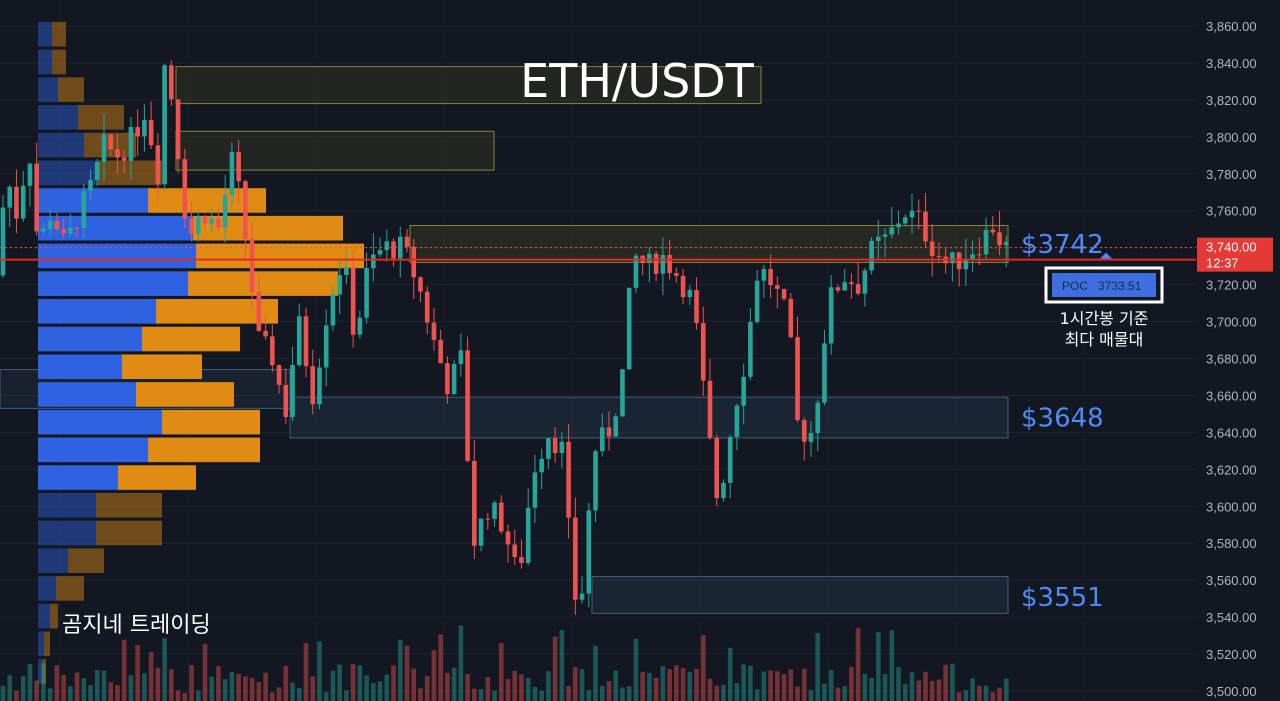  Describe the element at coordinates (1231, 285) in the screenshot. I see `price-tick-label: 3,720.00` at that location.